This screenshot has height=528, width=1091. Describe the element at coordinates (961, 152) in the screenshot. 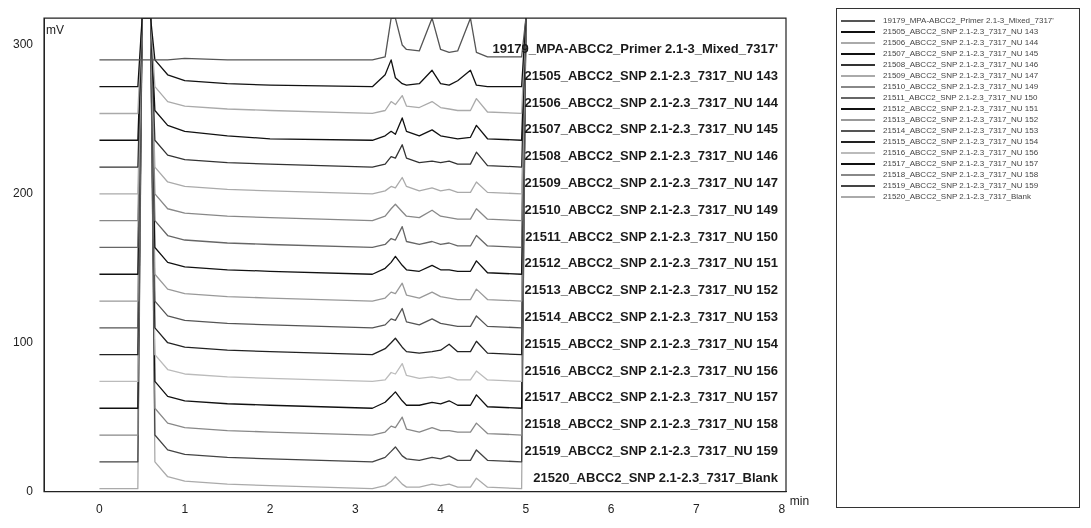

I see `legend-label: 21516_ABCC2_SNP 2.1-2.3_7317_NU 156` at that location.